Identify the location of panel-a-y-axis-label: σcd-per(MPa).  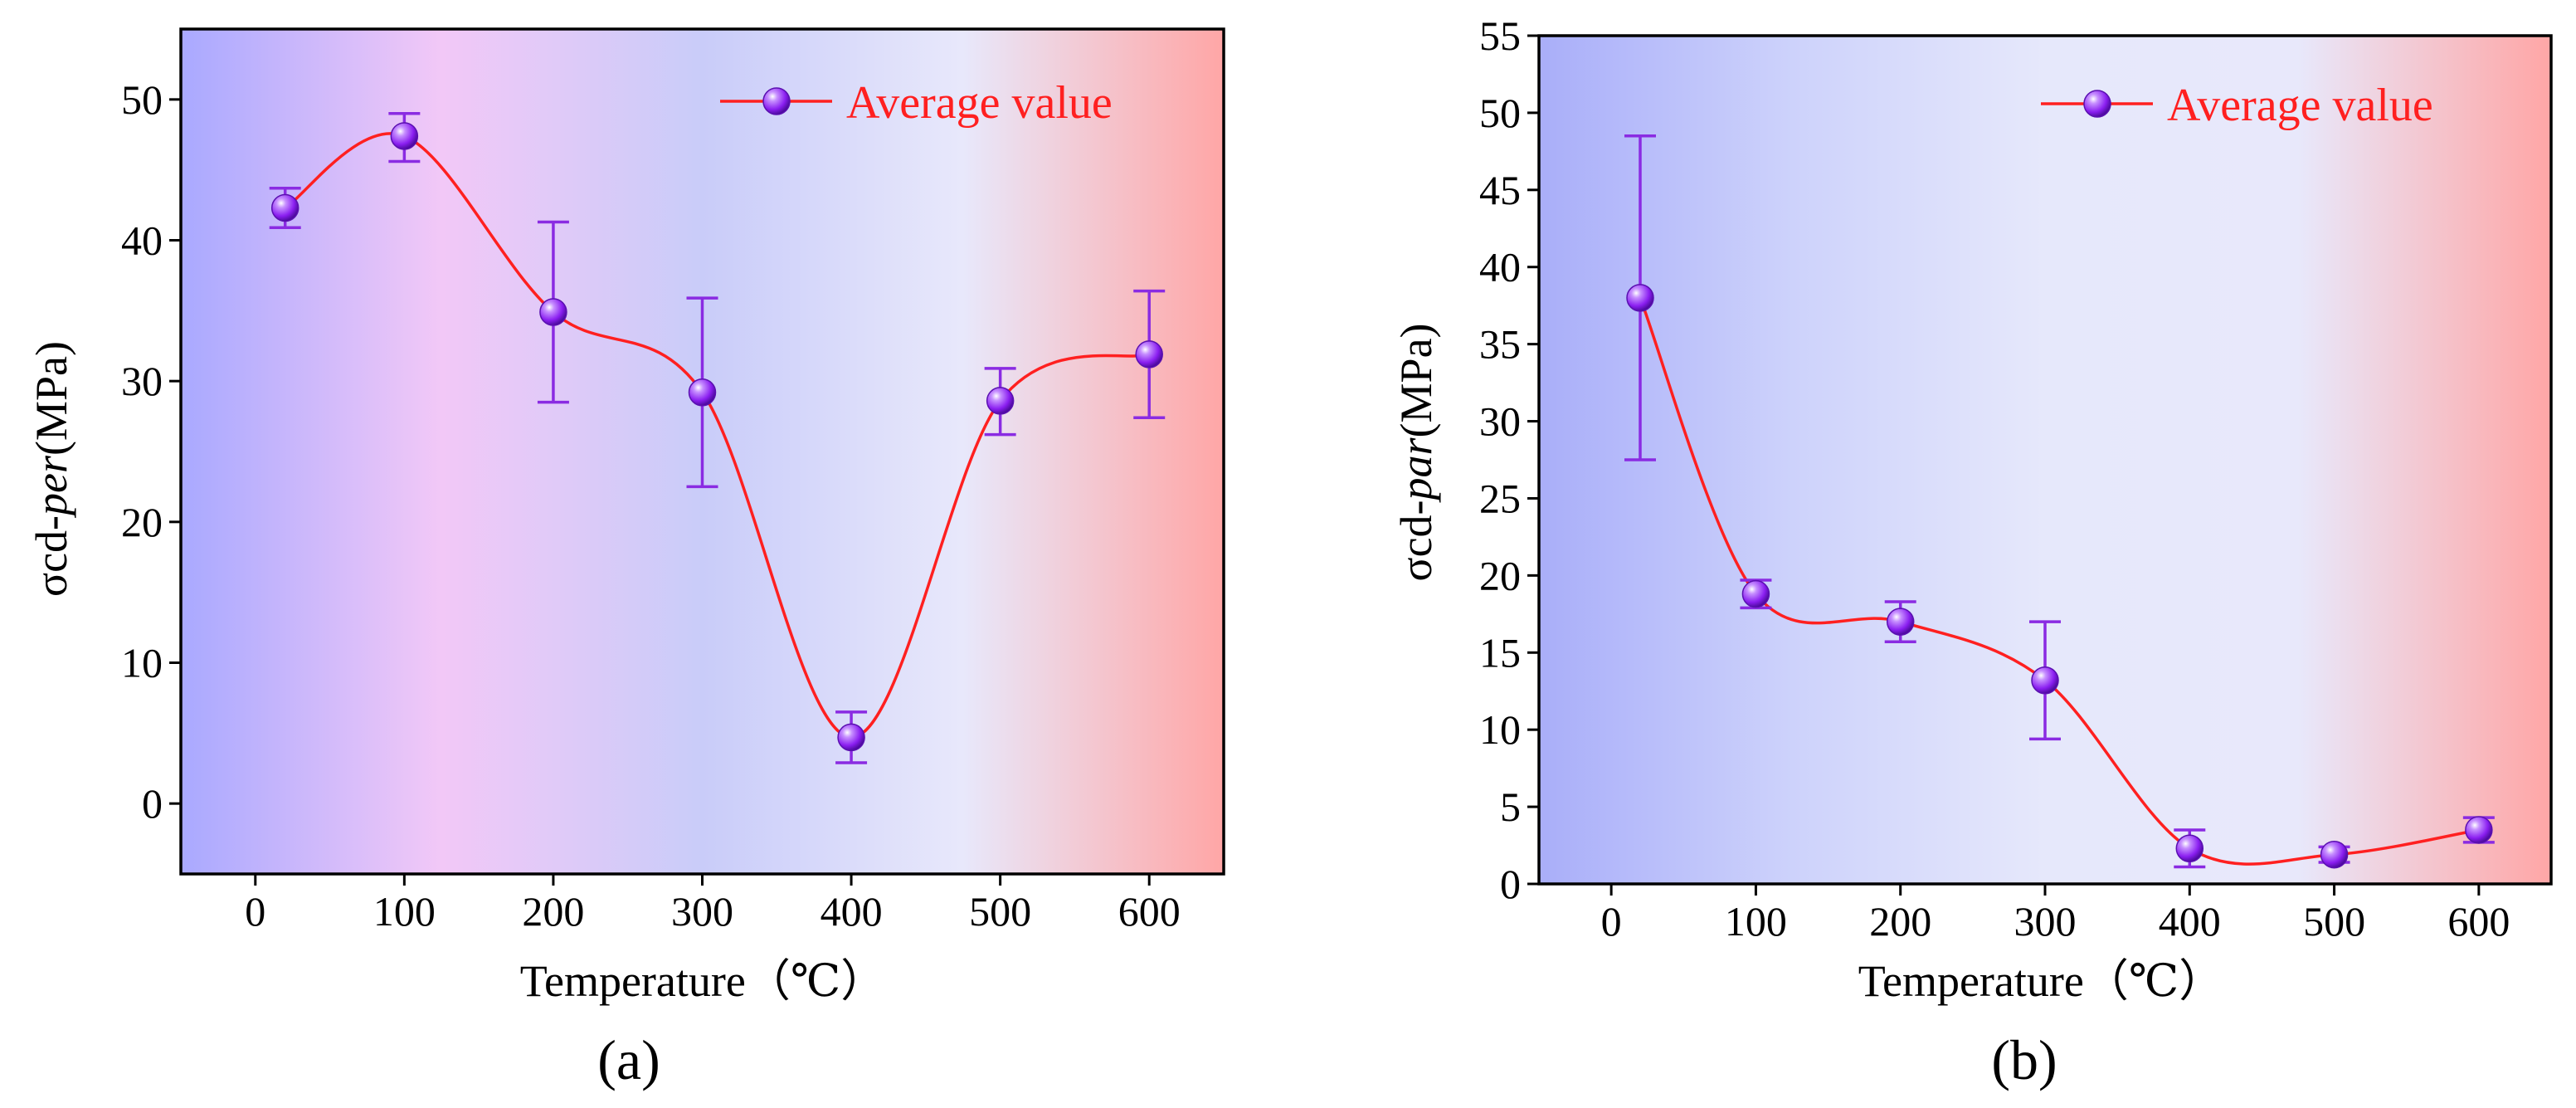
(51, 469).